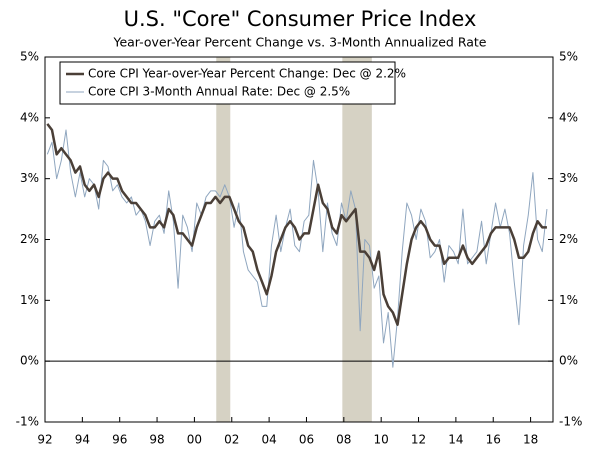 This screenshot has height=455, width=600. I want to click on y-tick-label: 0%, so click(29, 361).